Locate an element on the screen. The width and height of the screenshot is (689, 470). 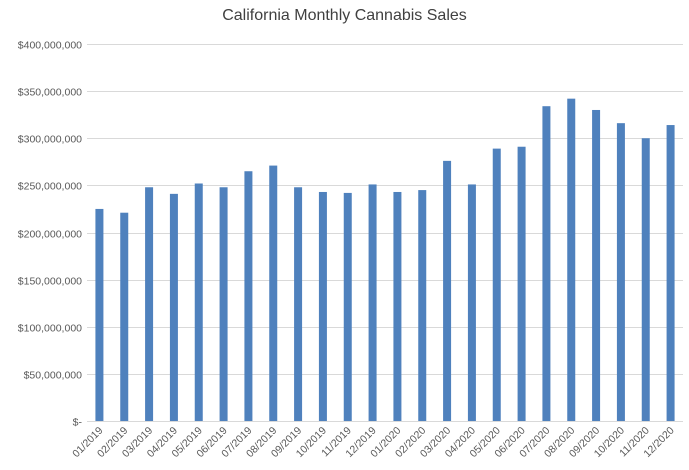
y-tick-label: $150,000,000 is located at coordinates (50, 282).